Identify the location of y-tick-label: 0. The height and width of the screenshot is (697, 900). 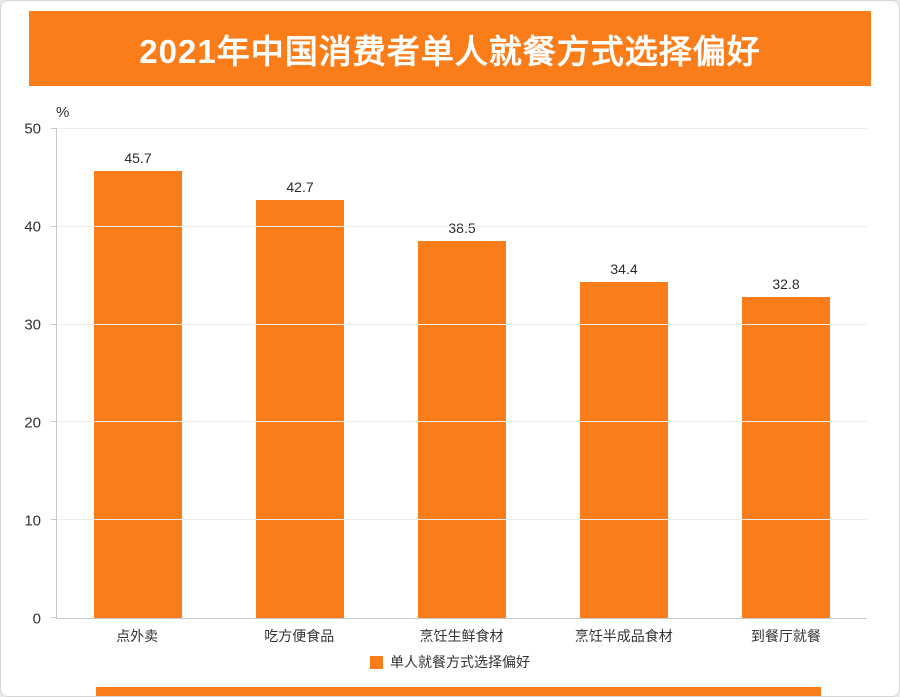
(36, 619).